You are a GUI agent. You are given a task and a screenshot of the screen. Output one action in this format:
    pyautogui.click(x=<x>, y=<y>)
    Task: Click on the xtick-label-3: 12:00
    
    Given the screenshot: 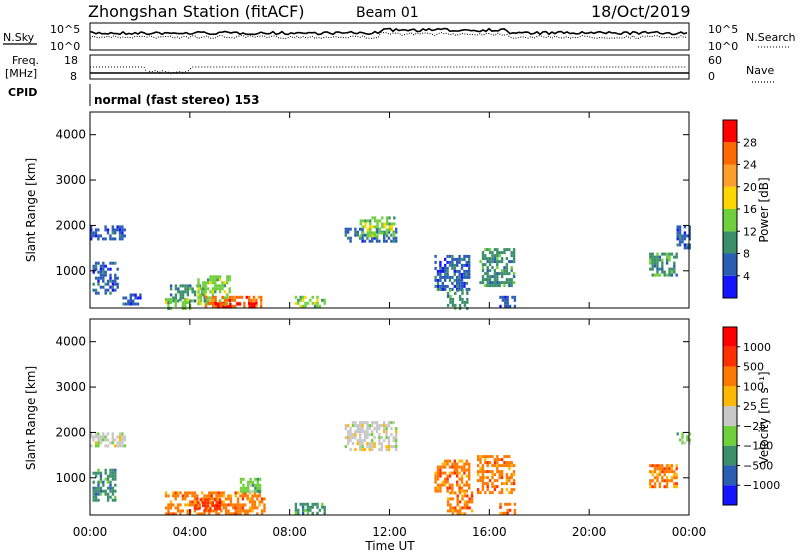 What is the action you would take?
    pyautogui.click(x=389, y=532)
    